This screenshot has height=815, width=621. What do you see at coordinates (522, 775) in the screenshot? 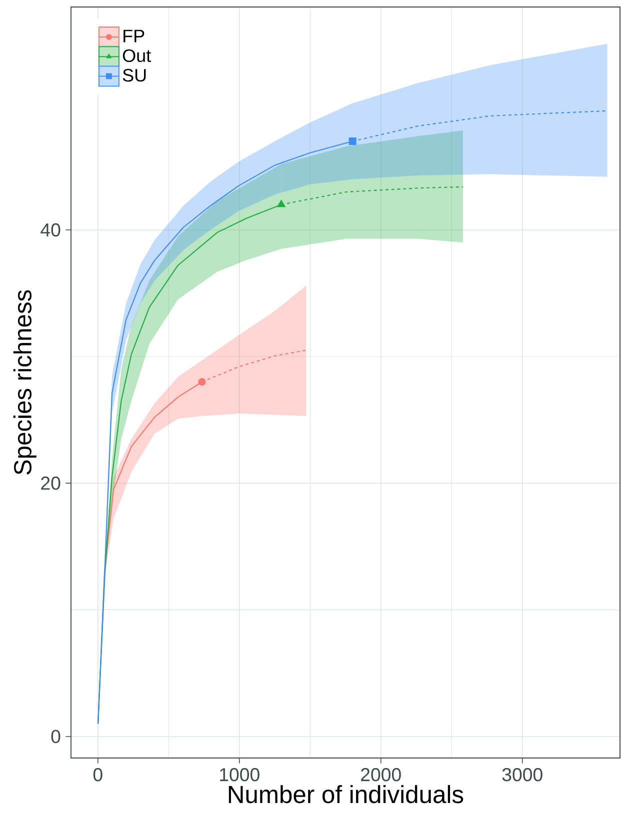
I see `x-tick-label: 3000` at bounding box center [522, 775].